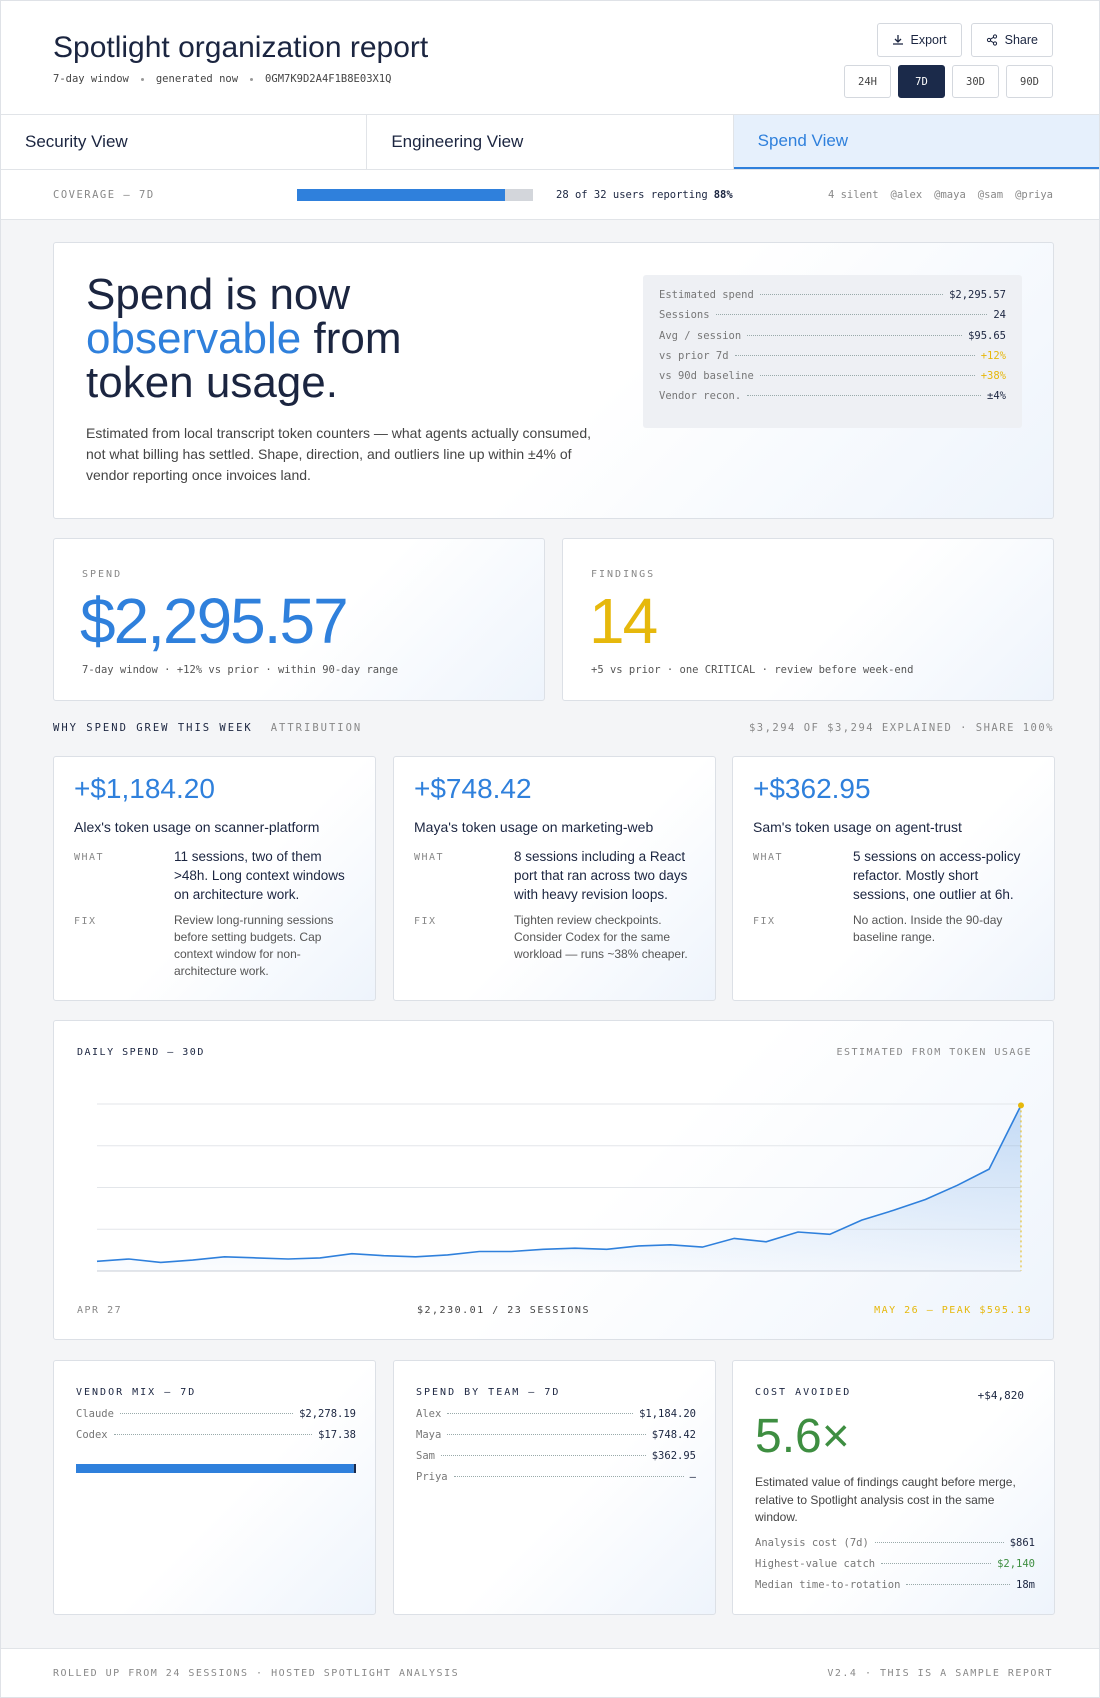 The image size is (1100, 1698). What do you see at coordinates (832, 360) in the screenshot?
I see `stat-row: vs prior 7d +12%` at bounding box center [832, 360].